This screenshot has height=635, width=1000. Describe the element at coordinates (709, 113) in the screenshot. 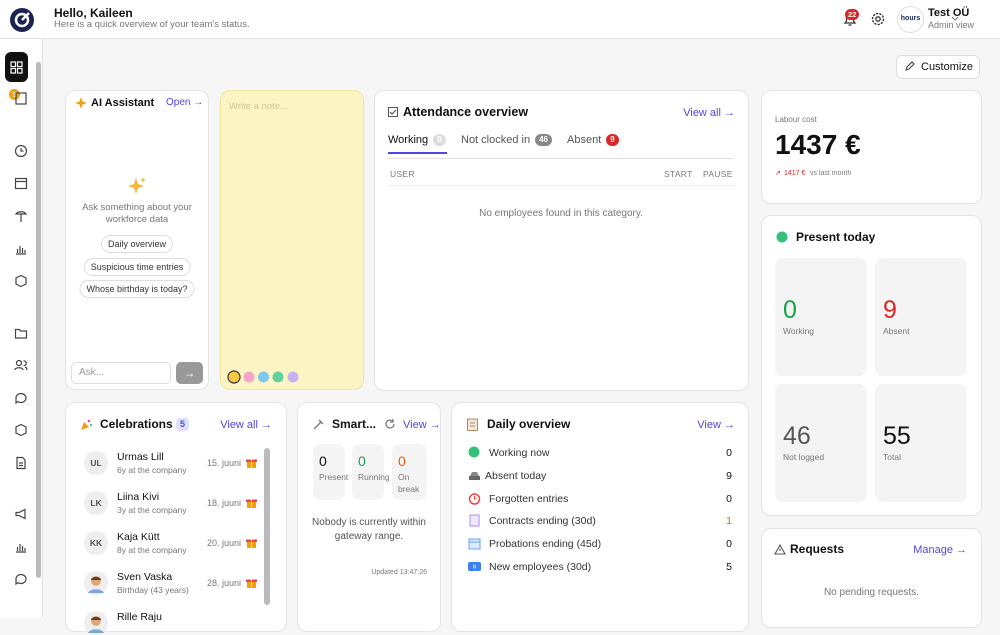

I see `attendance-view-all: View all →` at that location.